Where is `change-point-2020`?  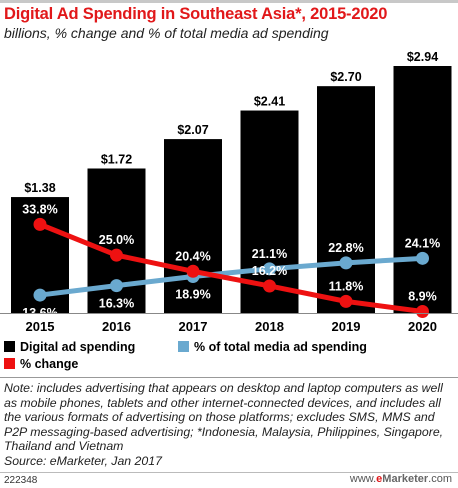 change-point-2020 is located at coordinates (422, 312).